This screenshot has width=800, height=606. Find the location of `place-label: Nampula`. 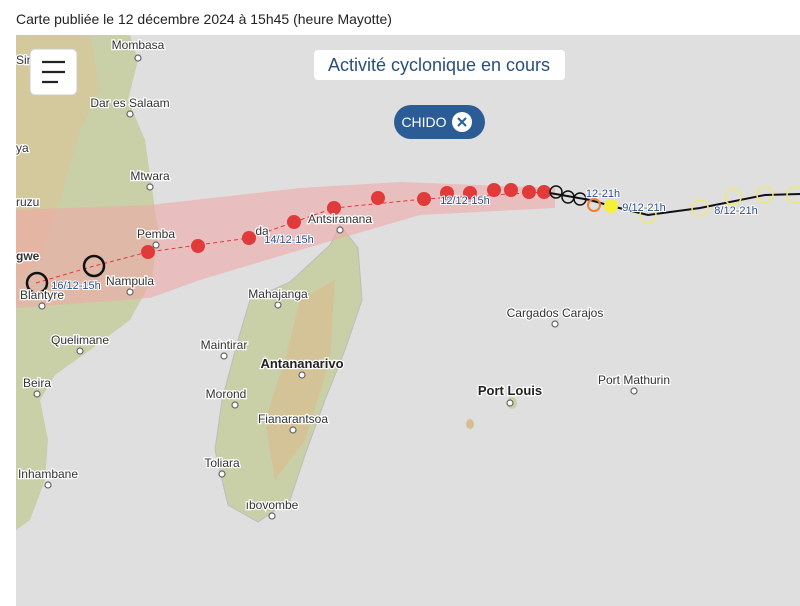

place-label: Nampula is located at coordinates (130, 281).